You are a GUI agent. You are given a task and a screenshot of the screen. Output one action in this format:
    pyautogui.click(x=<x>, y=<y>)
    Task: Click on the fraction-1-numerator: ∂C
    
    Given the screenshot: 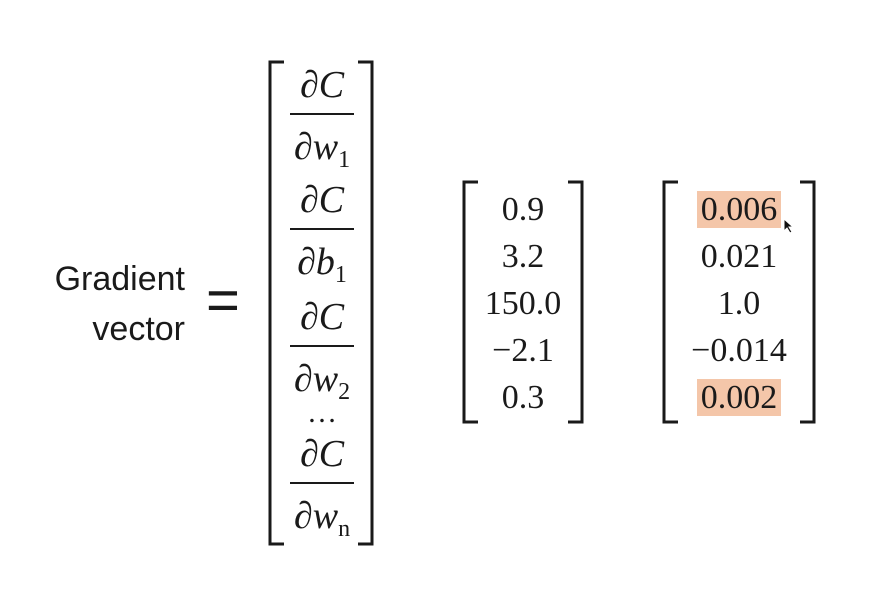 What is the action you would take?
    pyautogui.click(x=322, y=85)
    